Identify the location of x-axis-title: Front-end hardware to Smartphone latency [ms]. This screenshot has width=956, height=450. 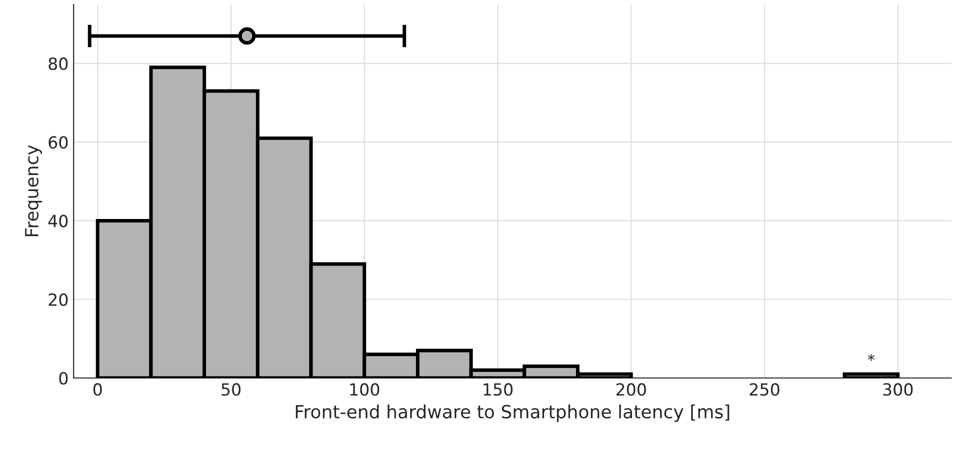
(513, 413).